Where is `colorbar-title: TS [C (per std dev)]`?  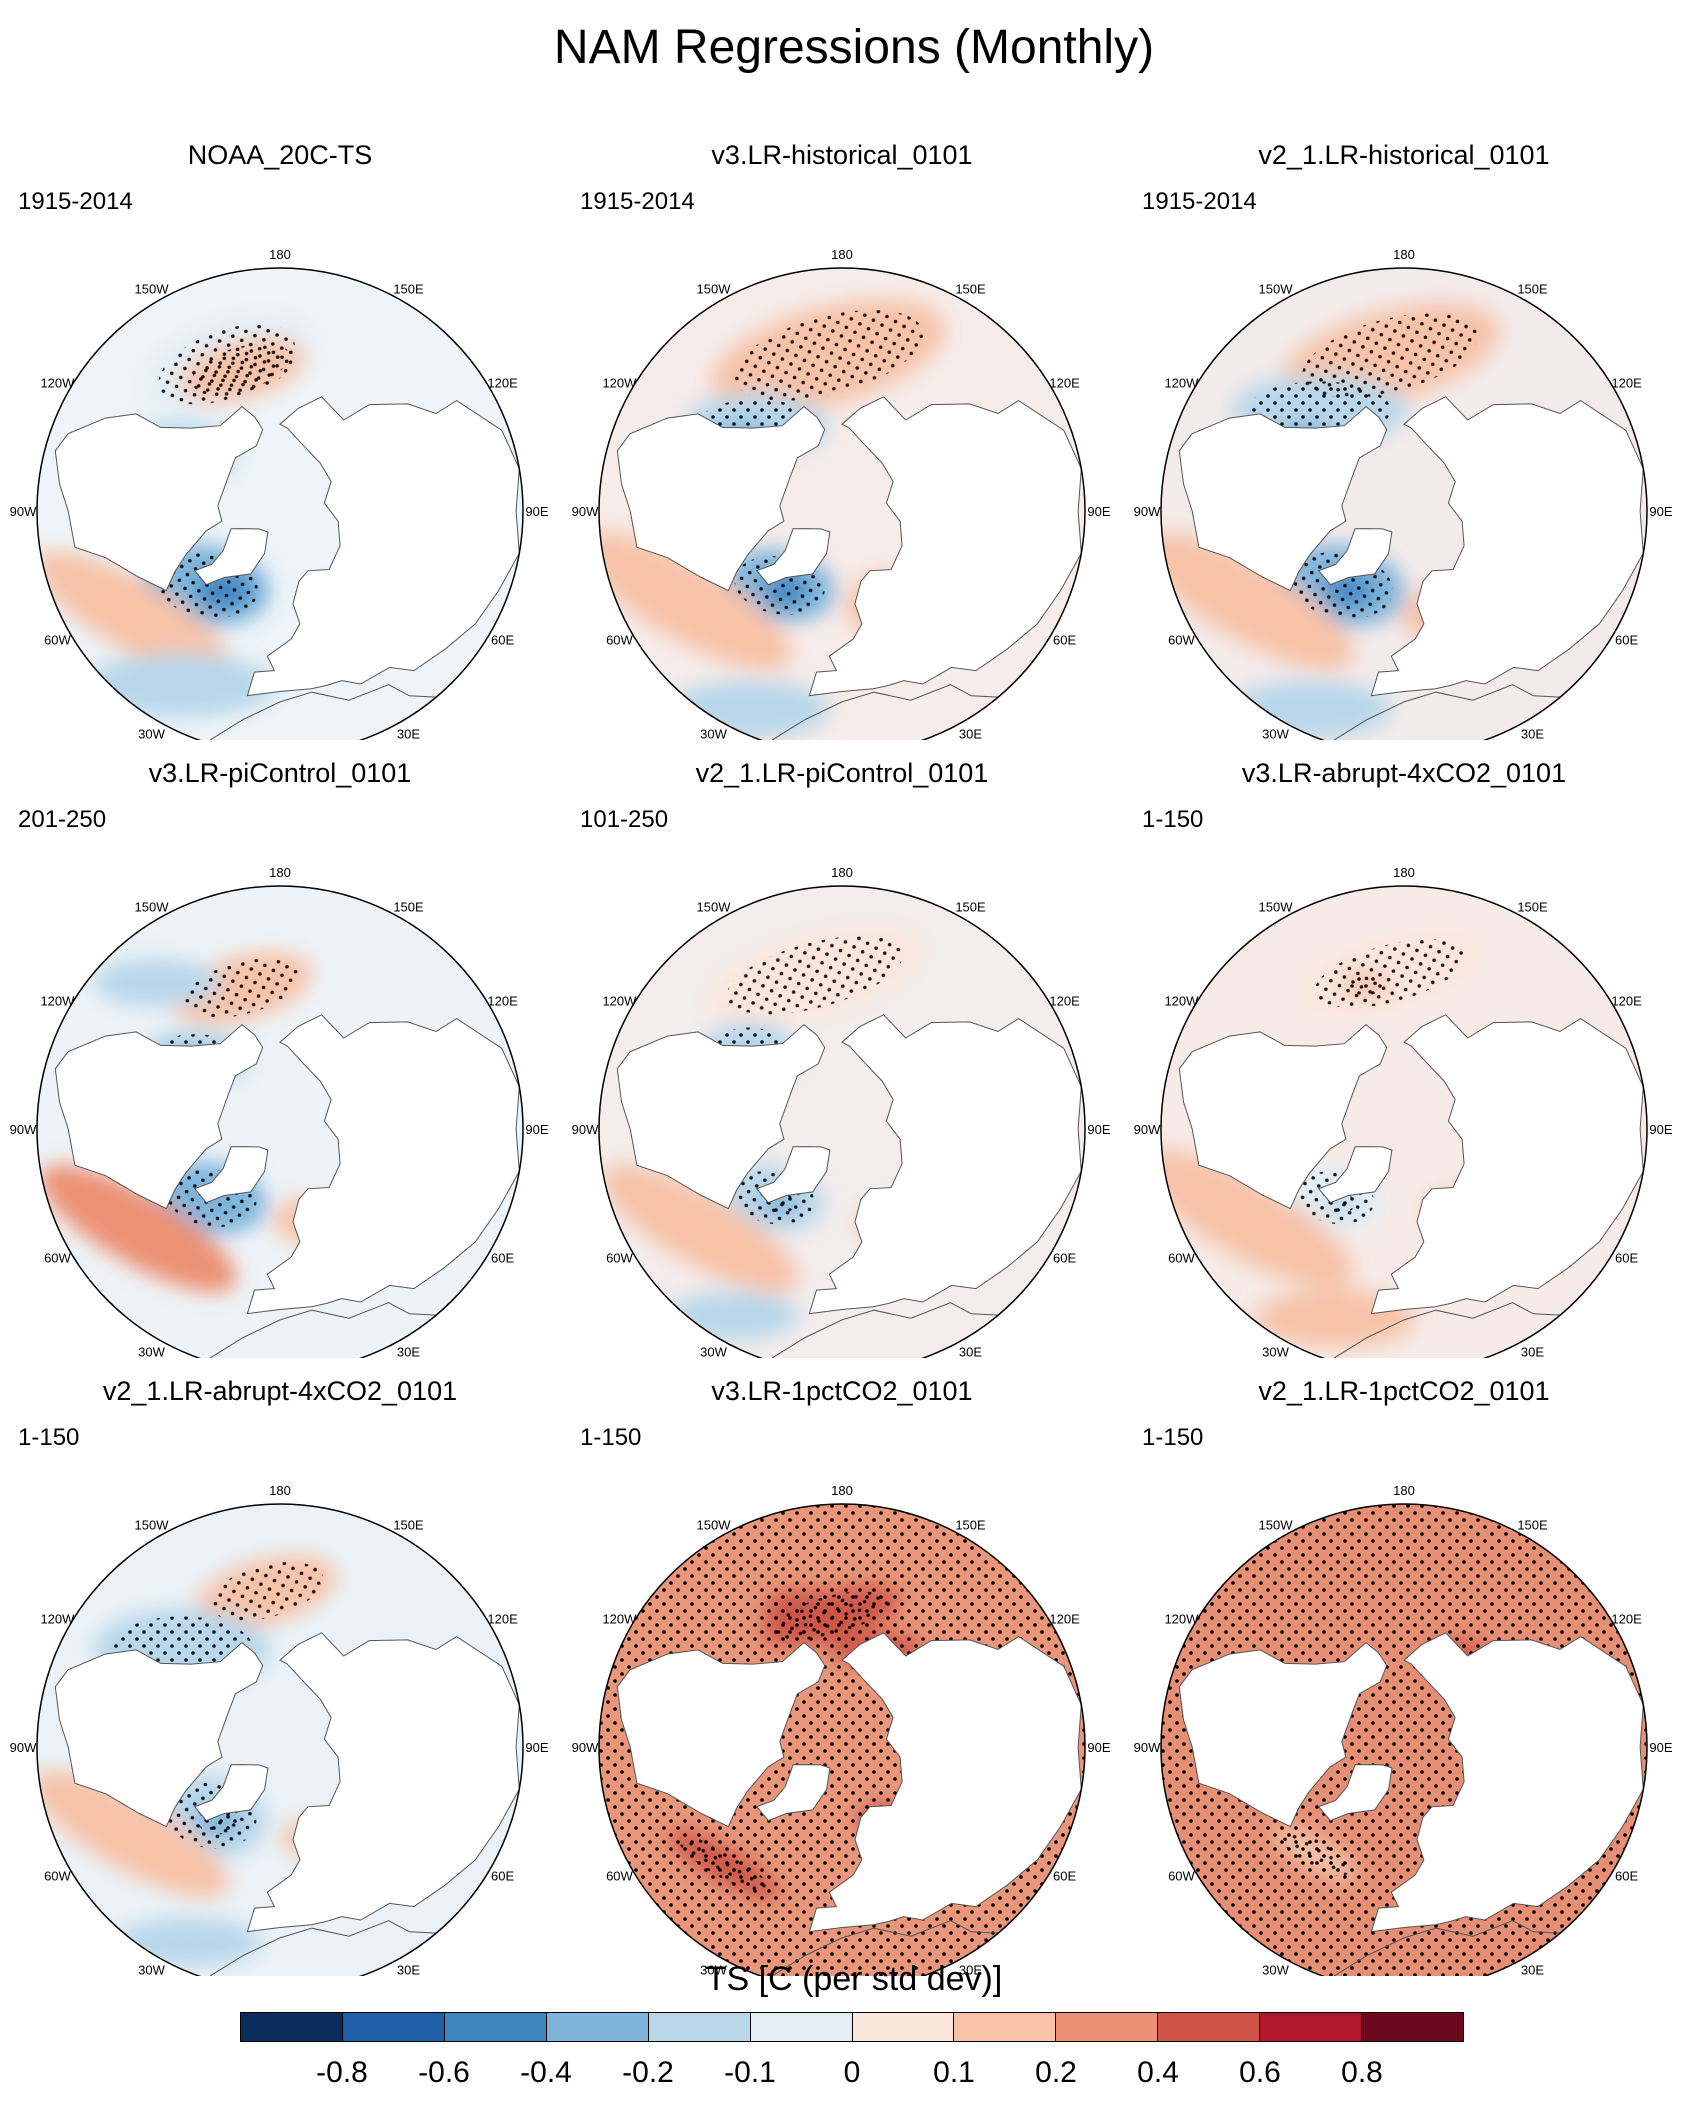 colorbar-title: TS [C (per std dev)] is located at coordinates (854, 1979).